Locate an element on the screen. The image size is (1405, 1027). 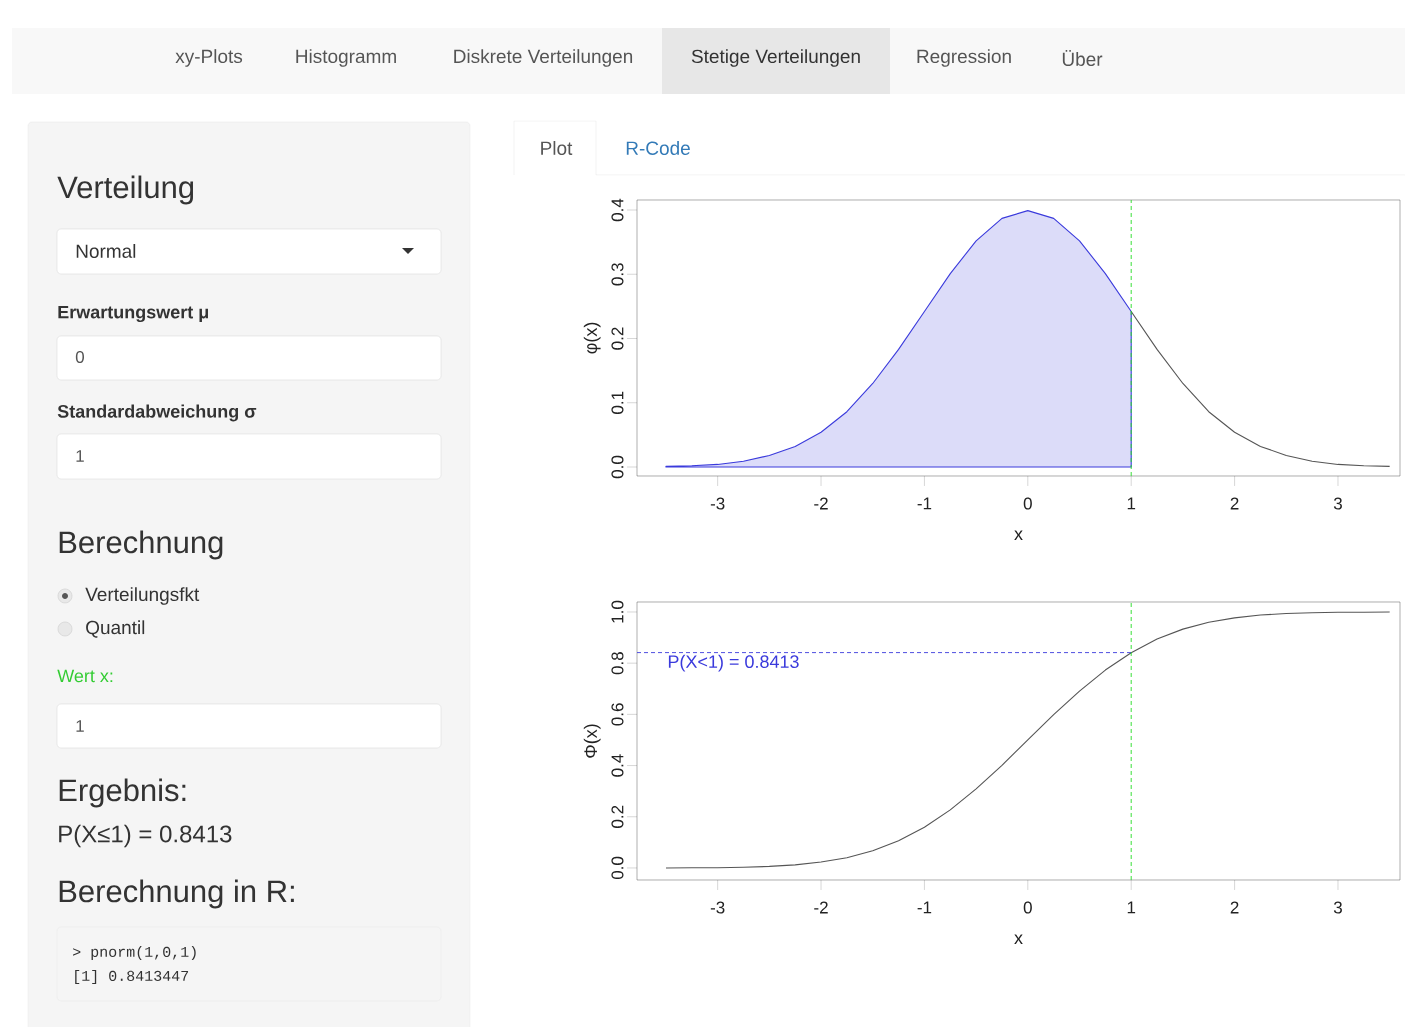
ref-line-label: P(X<1) = 0.8413 is located at coordinates (733, 663).